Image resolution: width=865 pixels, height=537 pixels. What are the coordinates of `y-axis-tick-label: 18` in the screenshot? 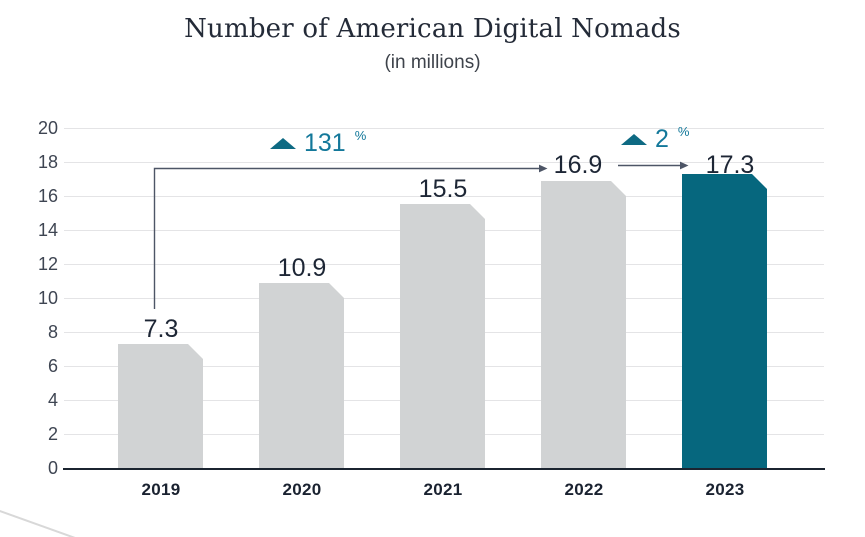 It's located at (47, 162).